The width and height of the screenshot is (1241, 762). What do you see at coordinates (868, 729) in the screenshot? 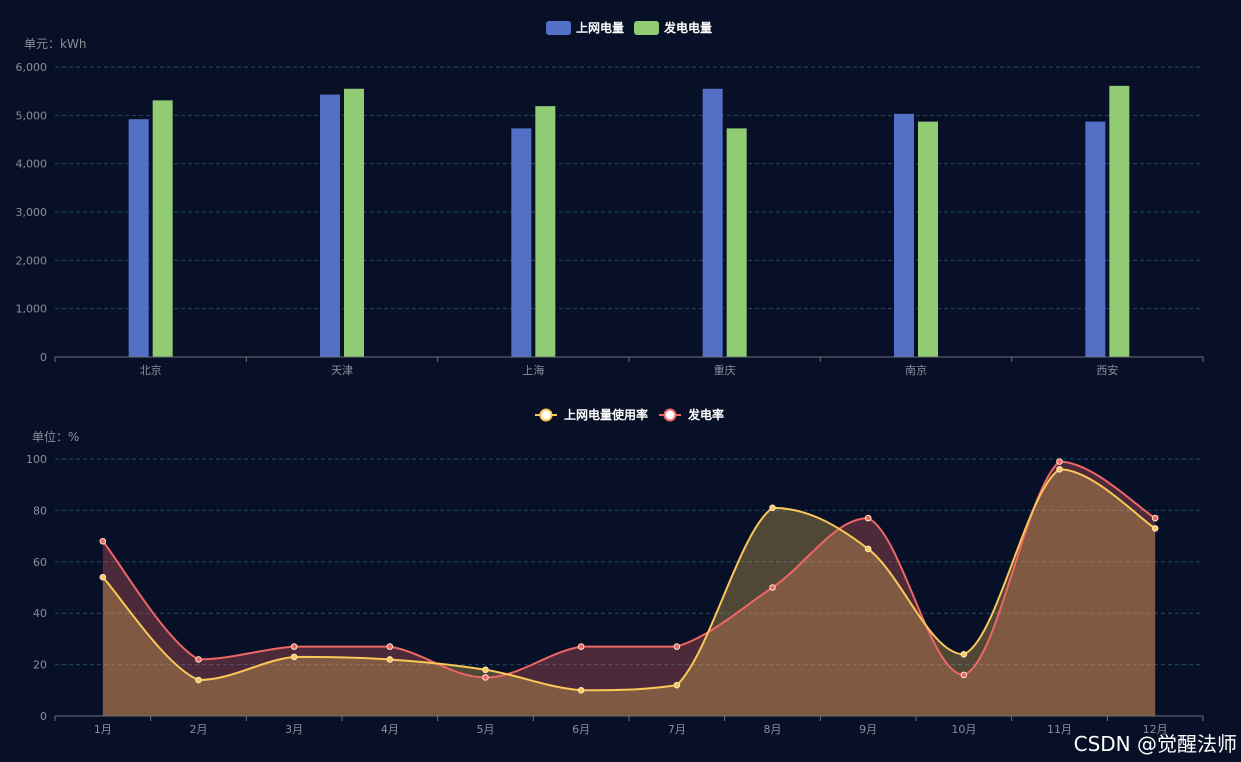
I see `area-x-tick-label: 9月` at bounding box center [868, 729].